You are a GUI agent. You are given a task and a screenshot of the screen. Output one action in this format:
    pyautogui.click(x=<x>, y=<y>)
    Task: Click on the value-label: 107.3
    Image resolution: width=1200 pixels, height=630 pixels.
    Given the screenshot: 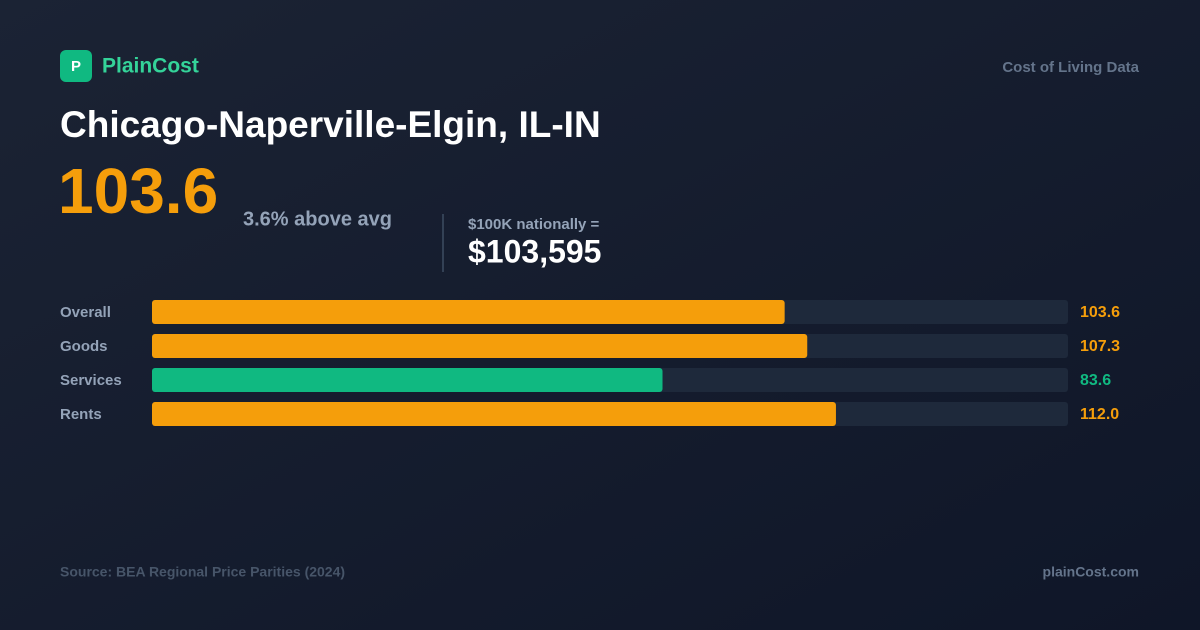 What is the action you would take?
    pyautogui.click(x=1100, y=346)
    